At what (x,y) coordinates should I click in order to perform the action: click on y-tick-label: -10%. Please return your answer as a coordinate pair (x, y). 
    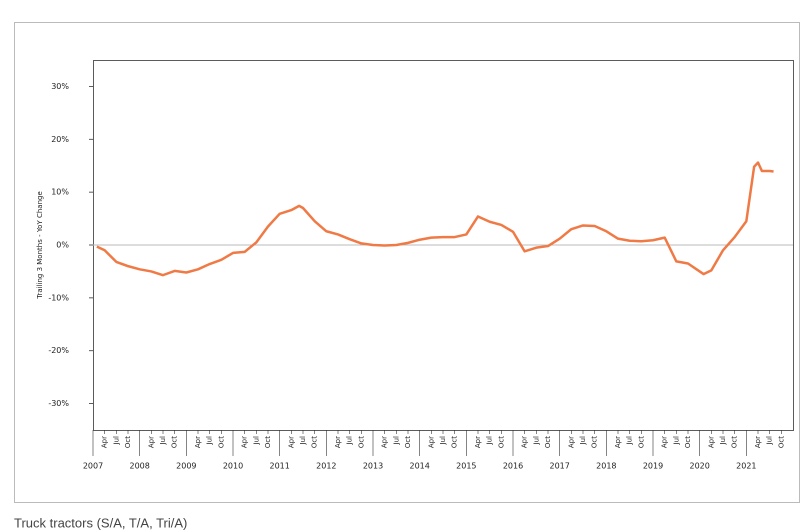
    Looking at the image, I should click on (58, 297).